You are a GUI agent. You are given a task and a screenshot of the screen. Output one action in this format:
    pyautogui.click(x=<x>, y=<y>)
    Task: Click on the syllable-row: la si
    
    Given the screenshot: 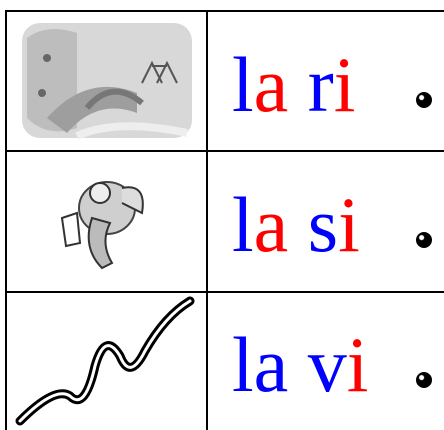 What is the action you would take?
    pyautogui.click(x=296, y=225)
    